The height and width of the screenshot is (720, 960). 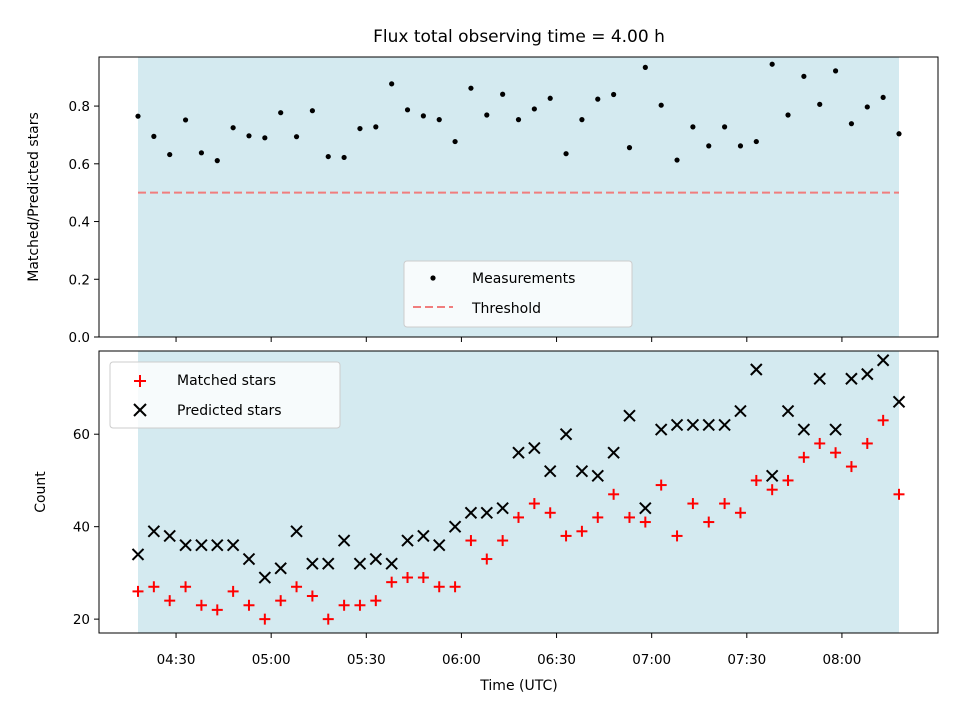 What do you see at coordinates (746, 660) in the screenshot?
I see `x-tick-label: 07:30` at bounding box center [746, 660].